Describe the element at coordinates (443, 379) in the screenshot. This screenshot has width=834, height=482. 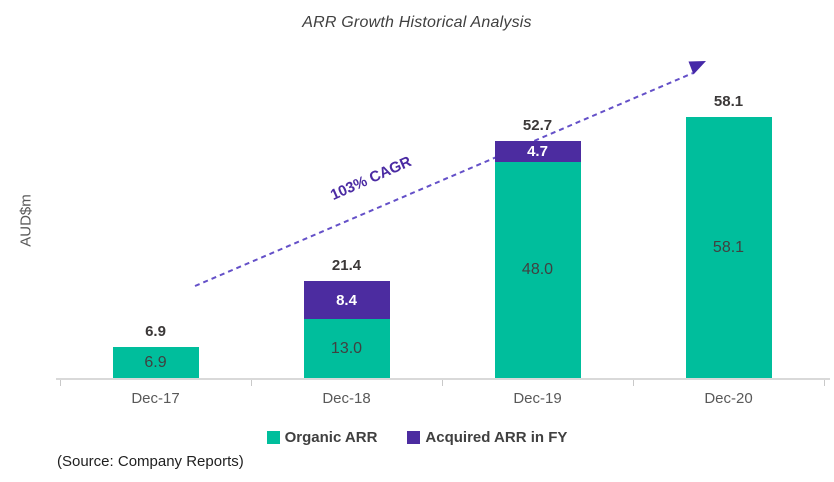
I see `x-axis-line` at that location.